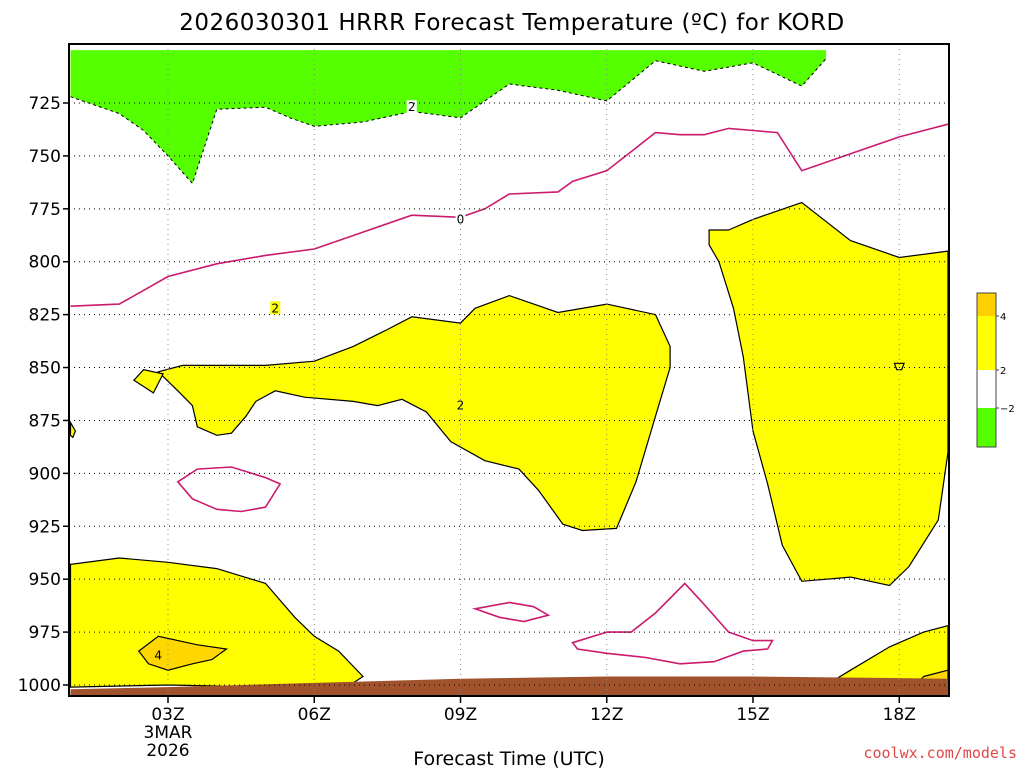  What do you see at coordinates (45, 580) in the screenshot?
I see `y-tick-label: 950` at bounding box center [45, 580].